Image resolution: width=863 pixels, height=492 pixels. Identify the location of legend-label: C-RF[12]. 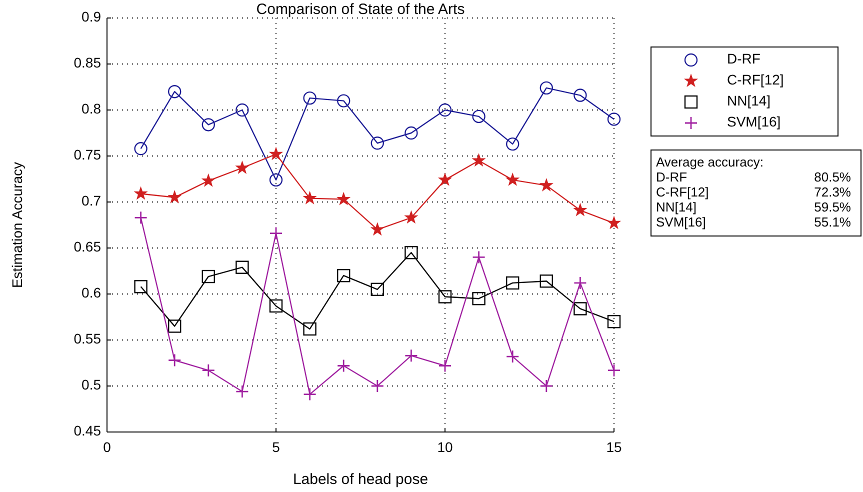
(755, 80).